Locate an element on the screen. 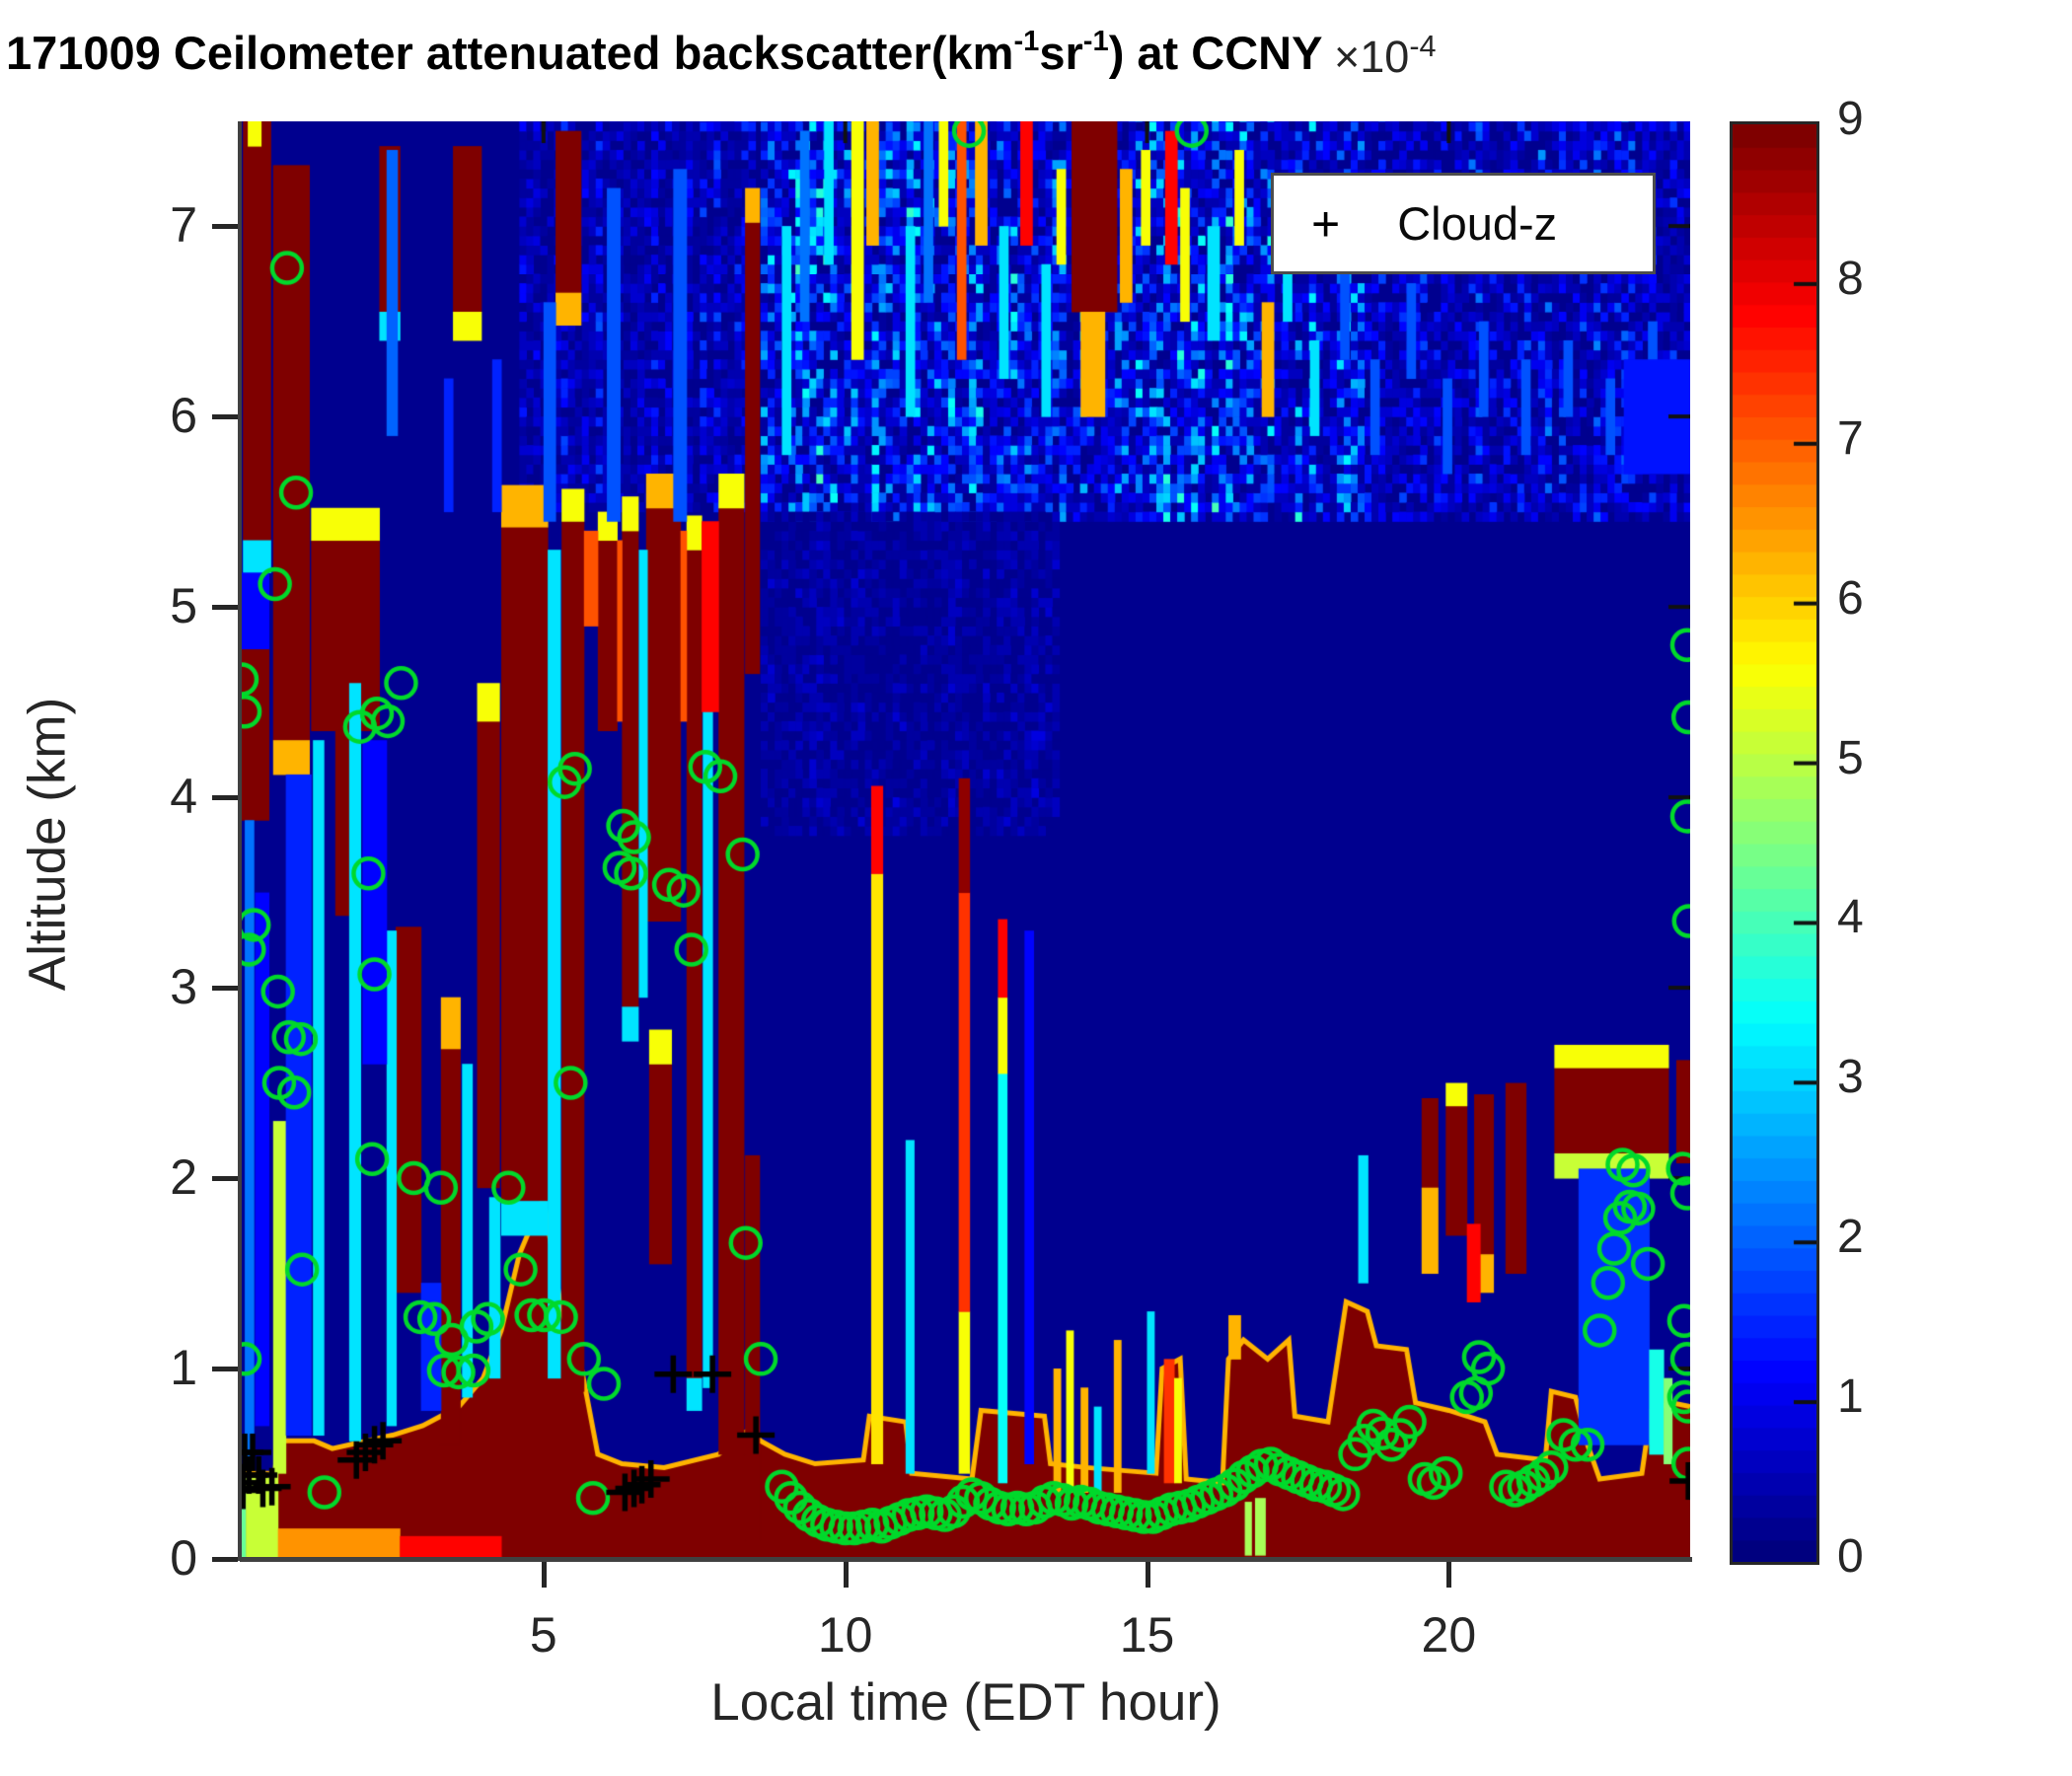  legend-plus-marker-icon: + is located at coordinates (1326, 224).